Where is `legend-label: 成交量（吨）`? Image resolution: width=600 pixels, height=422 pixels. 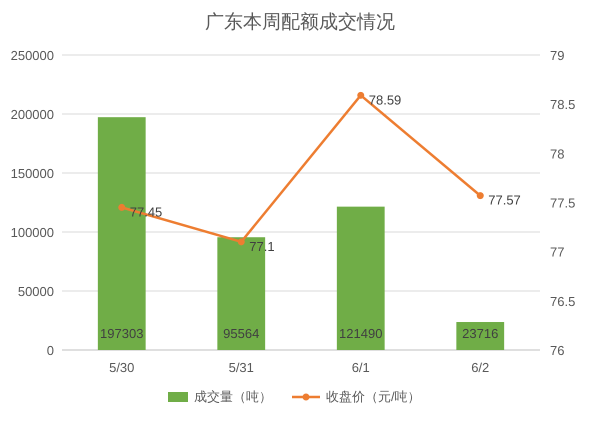 legend-label: 成交量（吨） is located at coordinates (233, 396).